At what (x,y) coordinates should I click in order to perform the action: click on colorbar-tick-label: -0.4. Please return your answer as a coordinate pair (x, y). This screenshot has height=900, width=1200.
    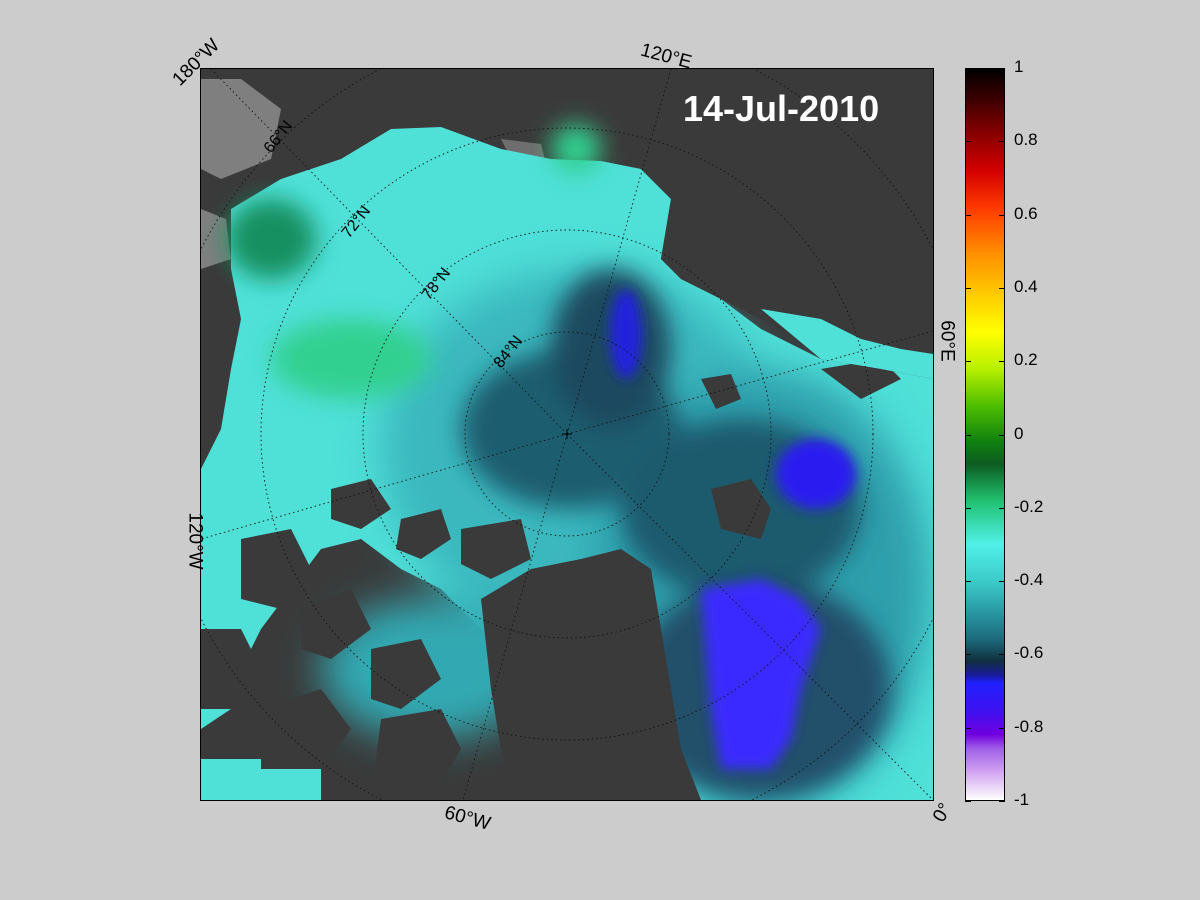
    Looking at the image, I should click on (1029, 580).